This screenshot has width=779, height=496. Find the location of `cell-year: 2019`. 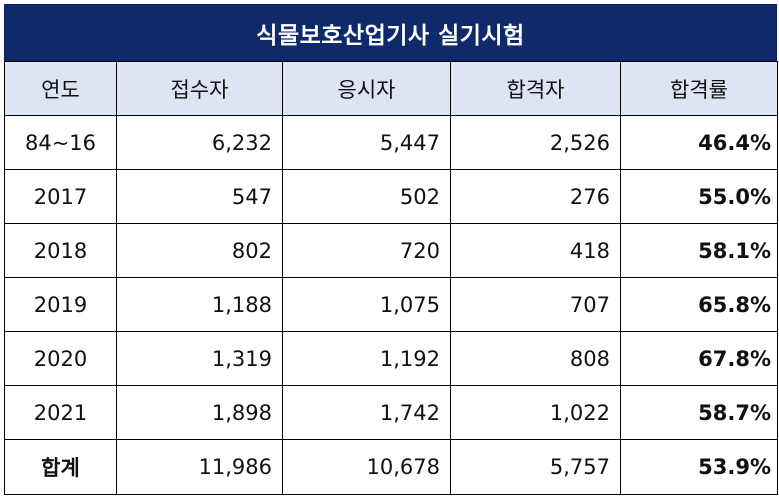

cell-year: 2019 is located at coordinates (60, 304).